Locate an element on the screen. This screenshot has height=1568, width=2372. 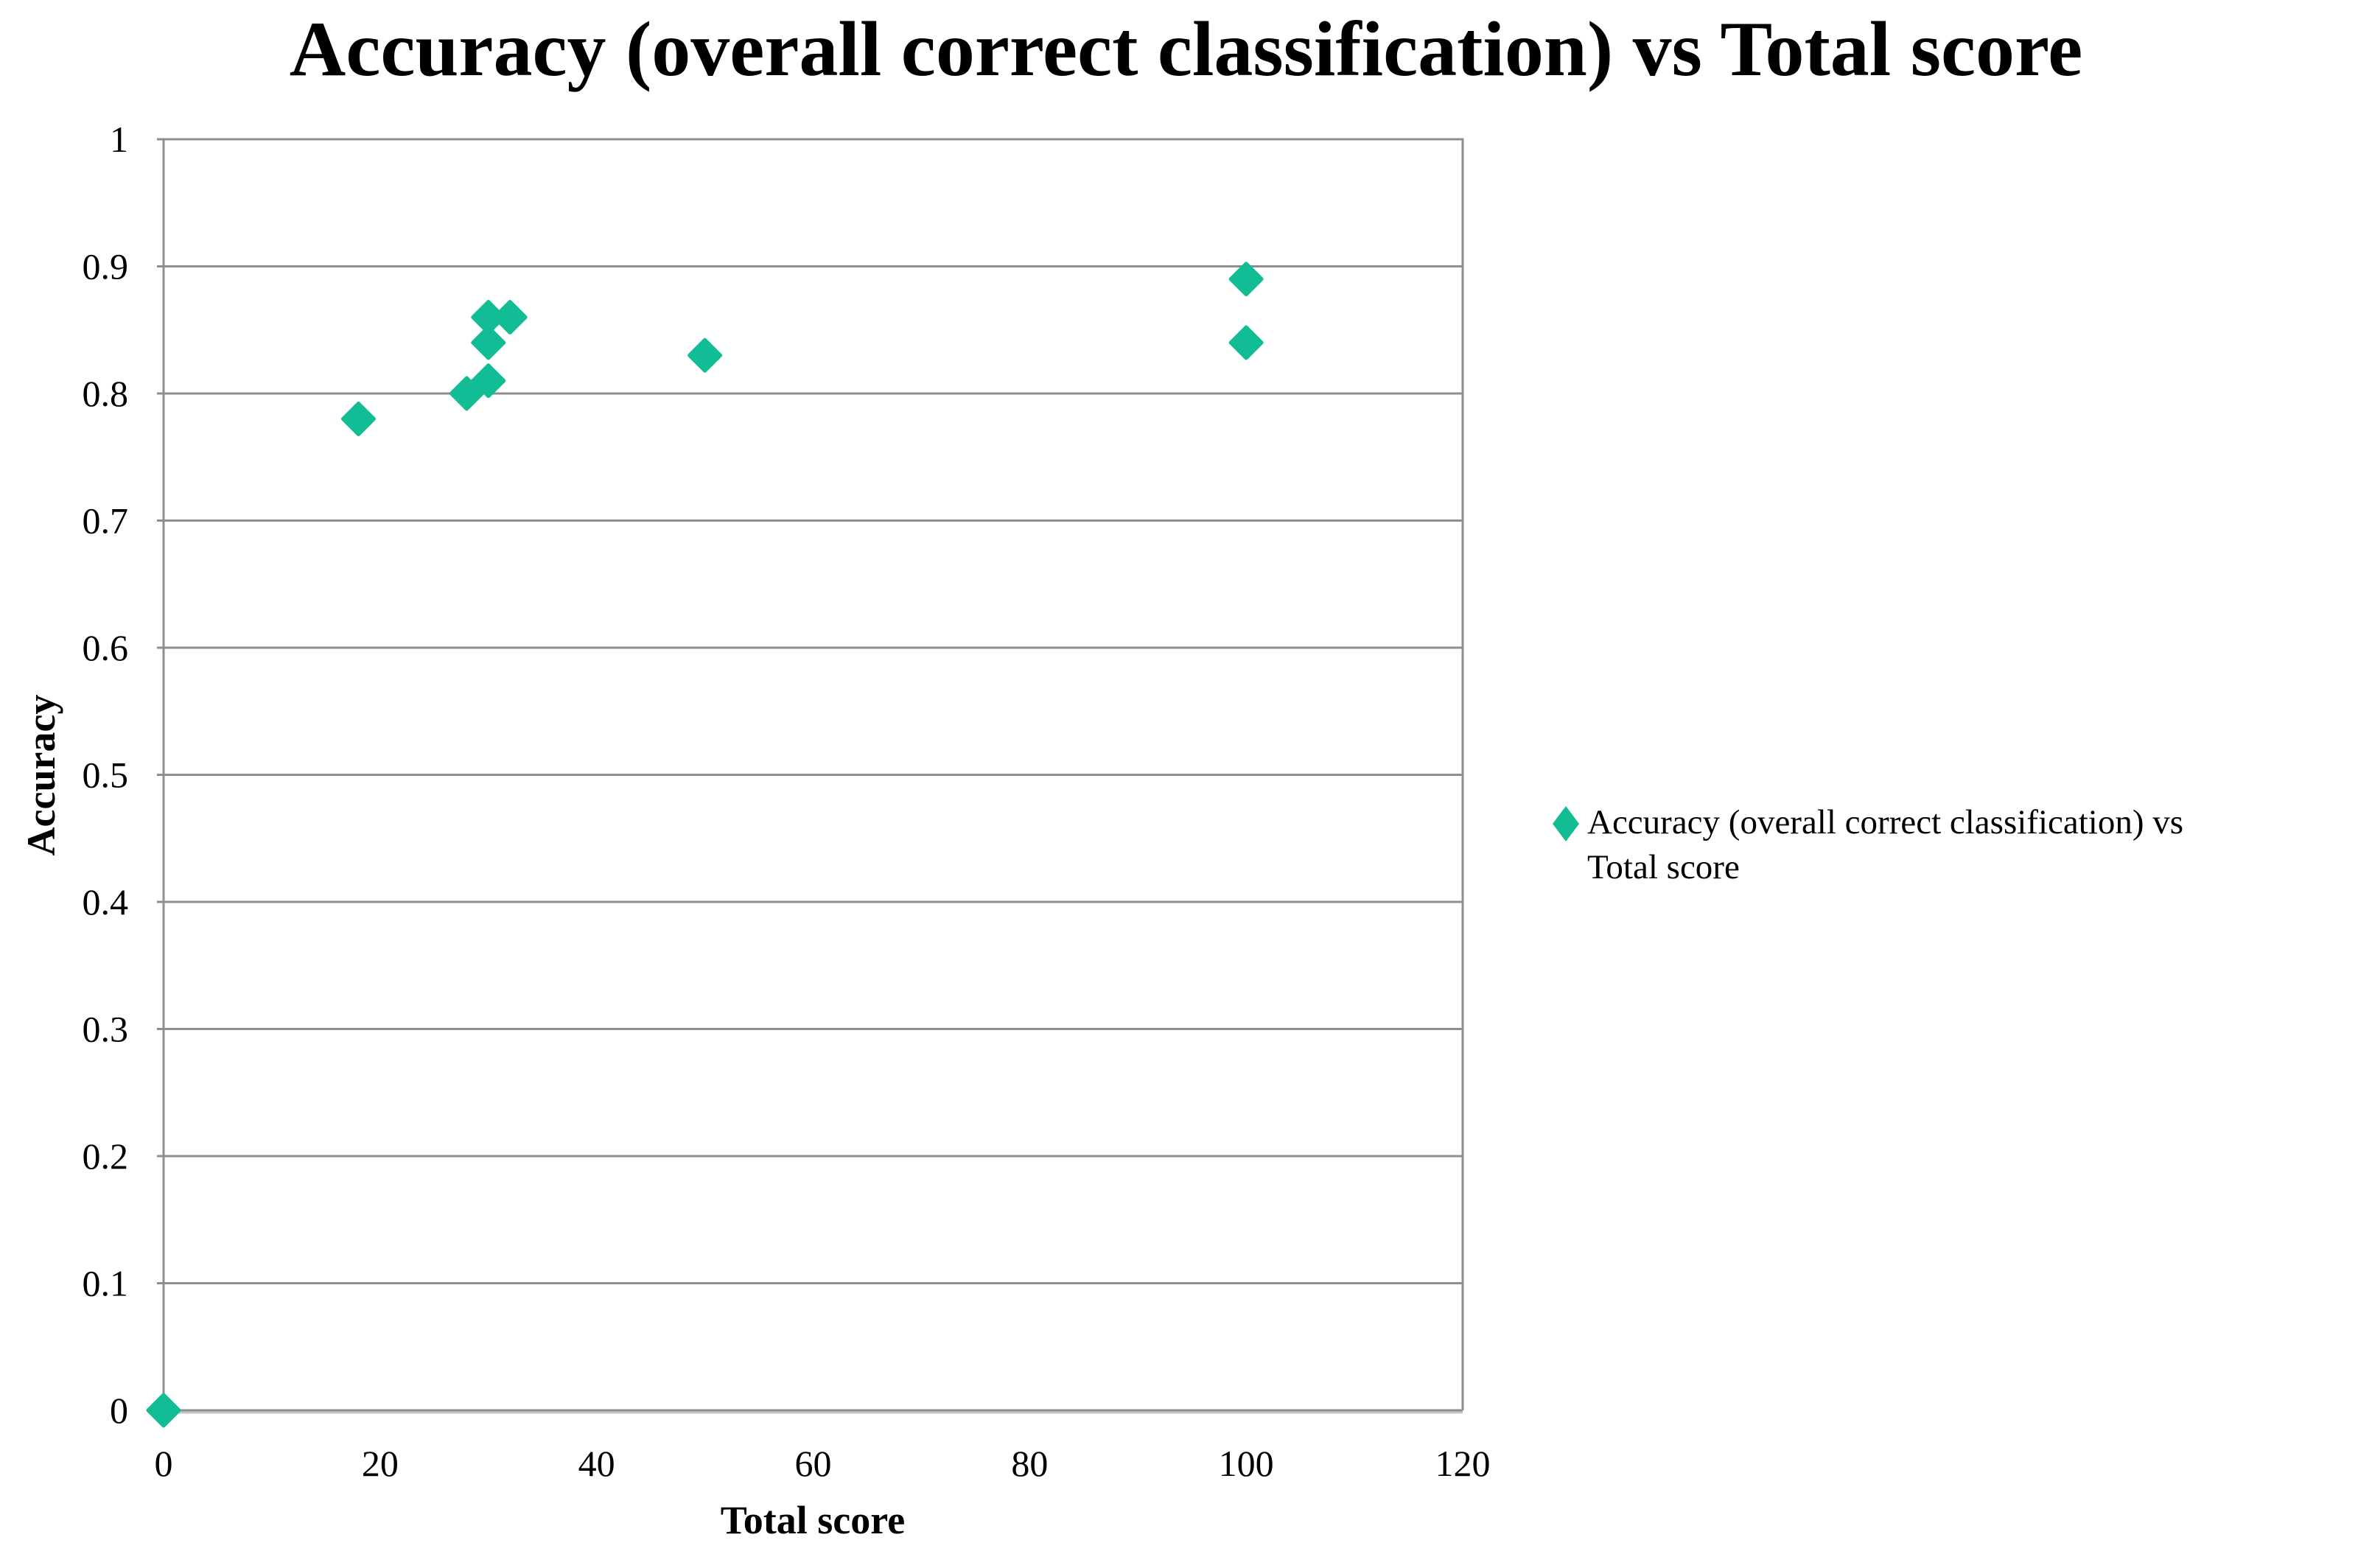
legend-label-line2: Total score is located at coordinates (1663, 867).